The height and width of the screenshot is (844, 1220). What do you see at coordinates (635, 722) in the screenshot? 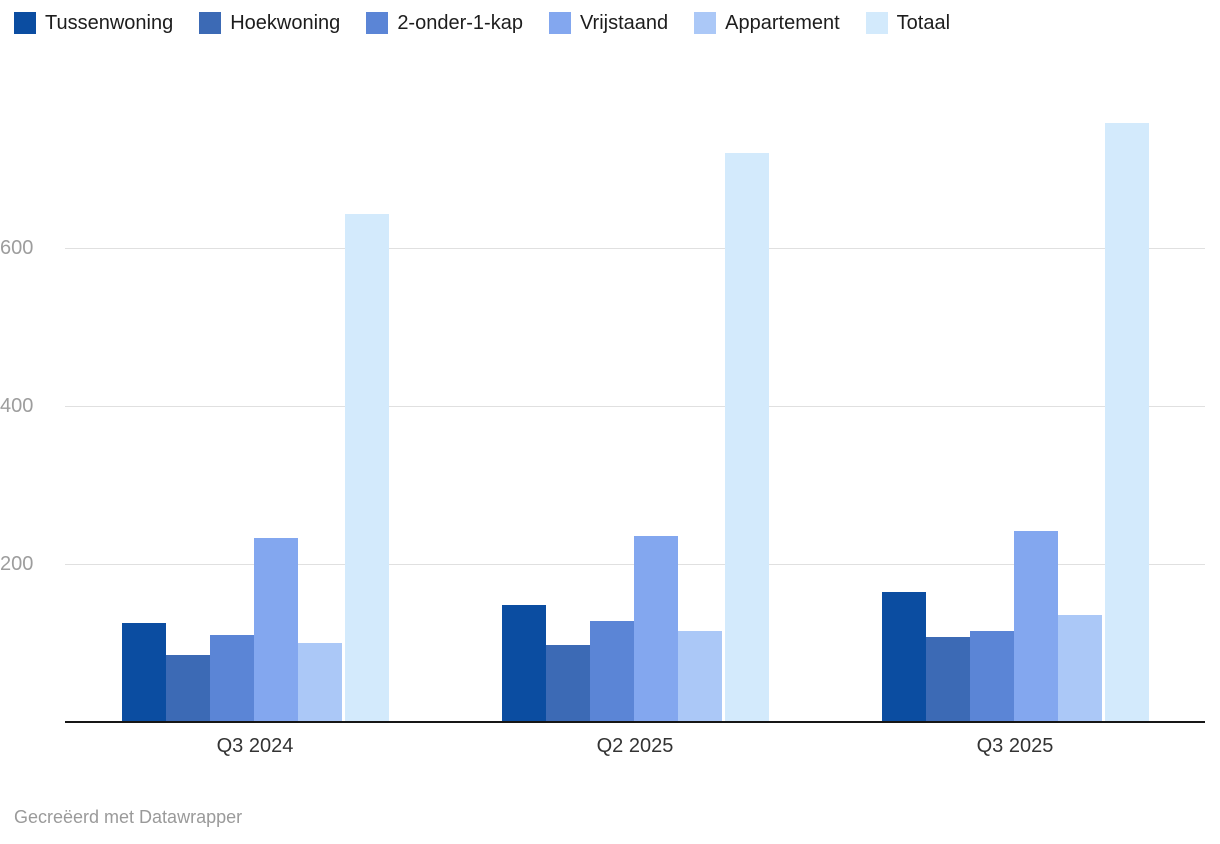
I see `x-axis-line` at bounding box center [635, 722].